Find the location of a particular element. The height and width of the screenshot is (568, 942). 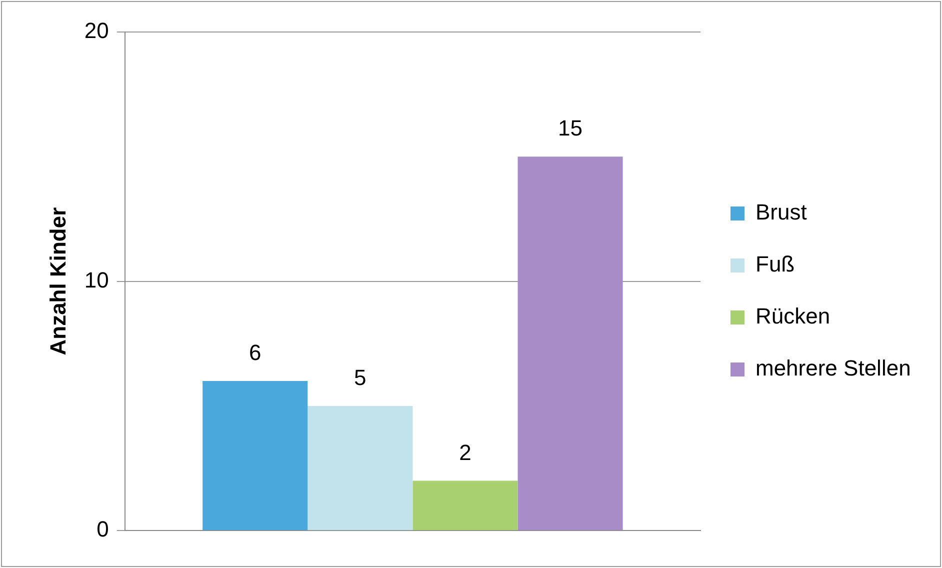

data-label: 2 is located at coordinates (465, 452).